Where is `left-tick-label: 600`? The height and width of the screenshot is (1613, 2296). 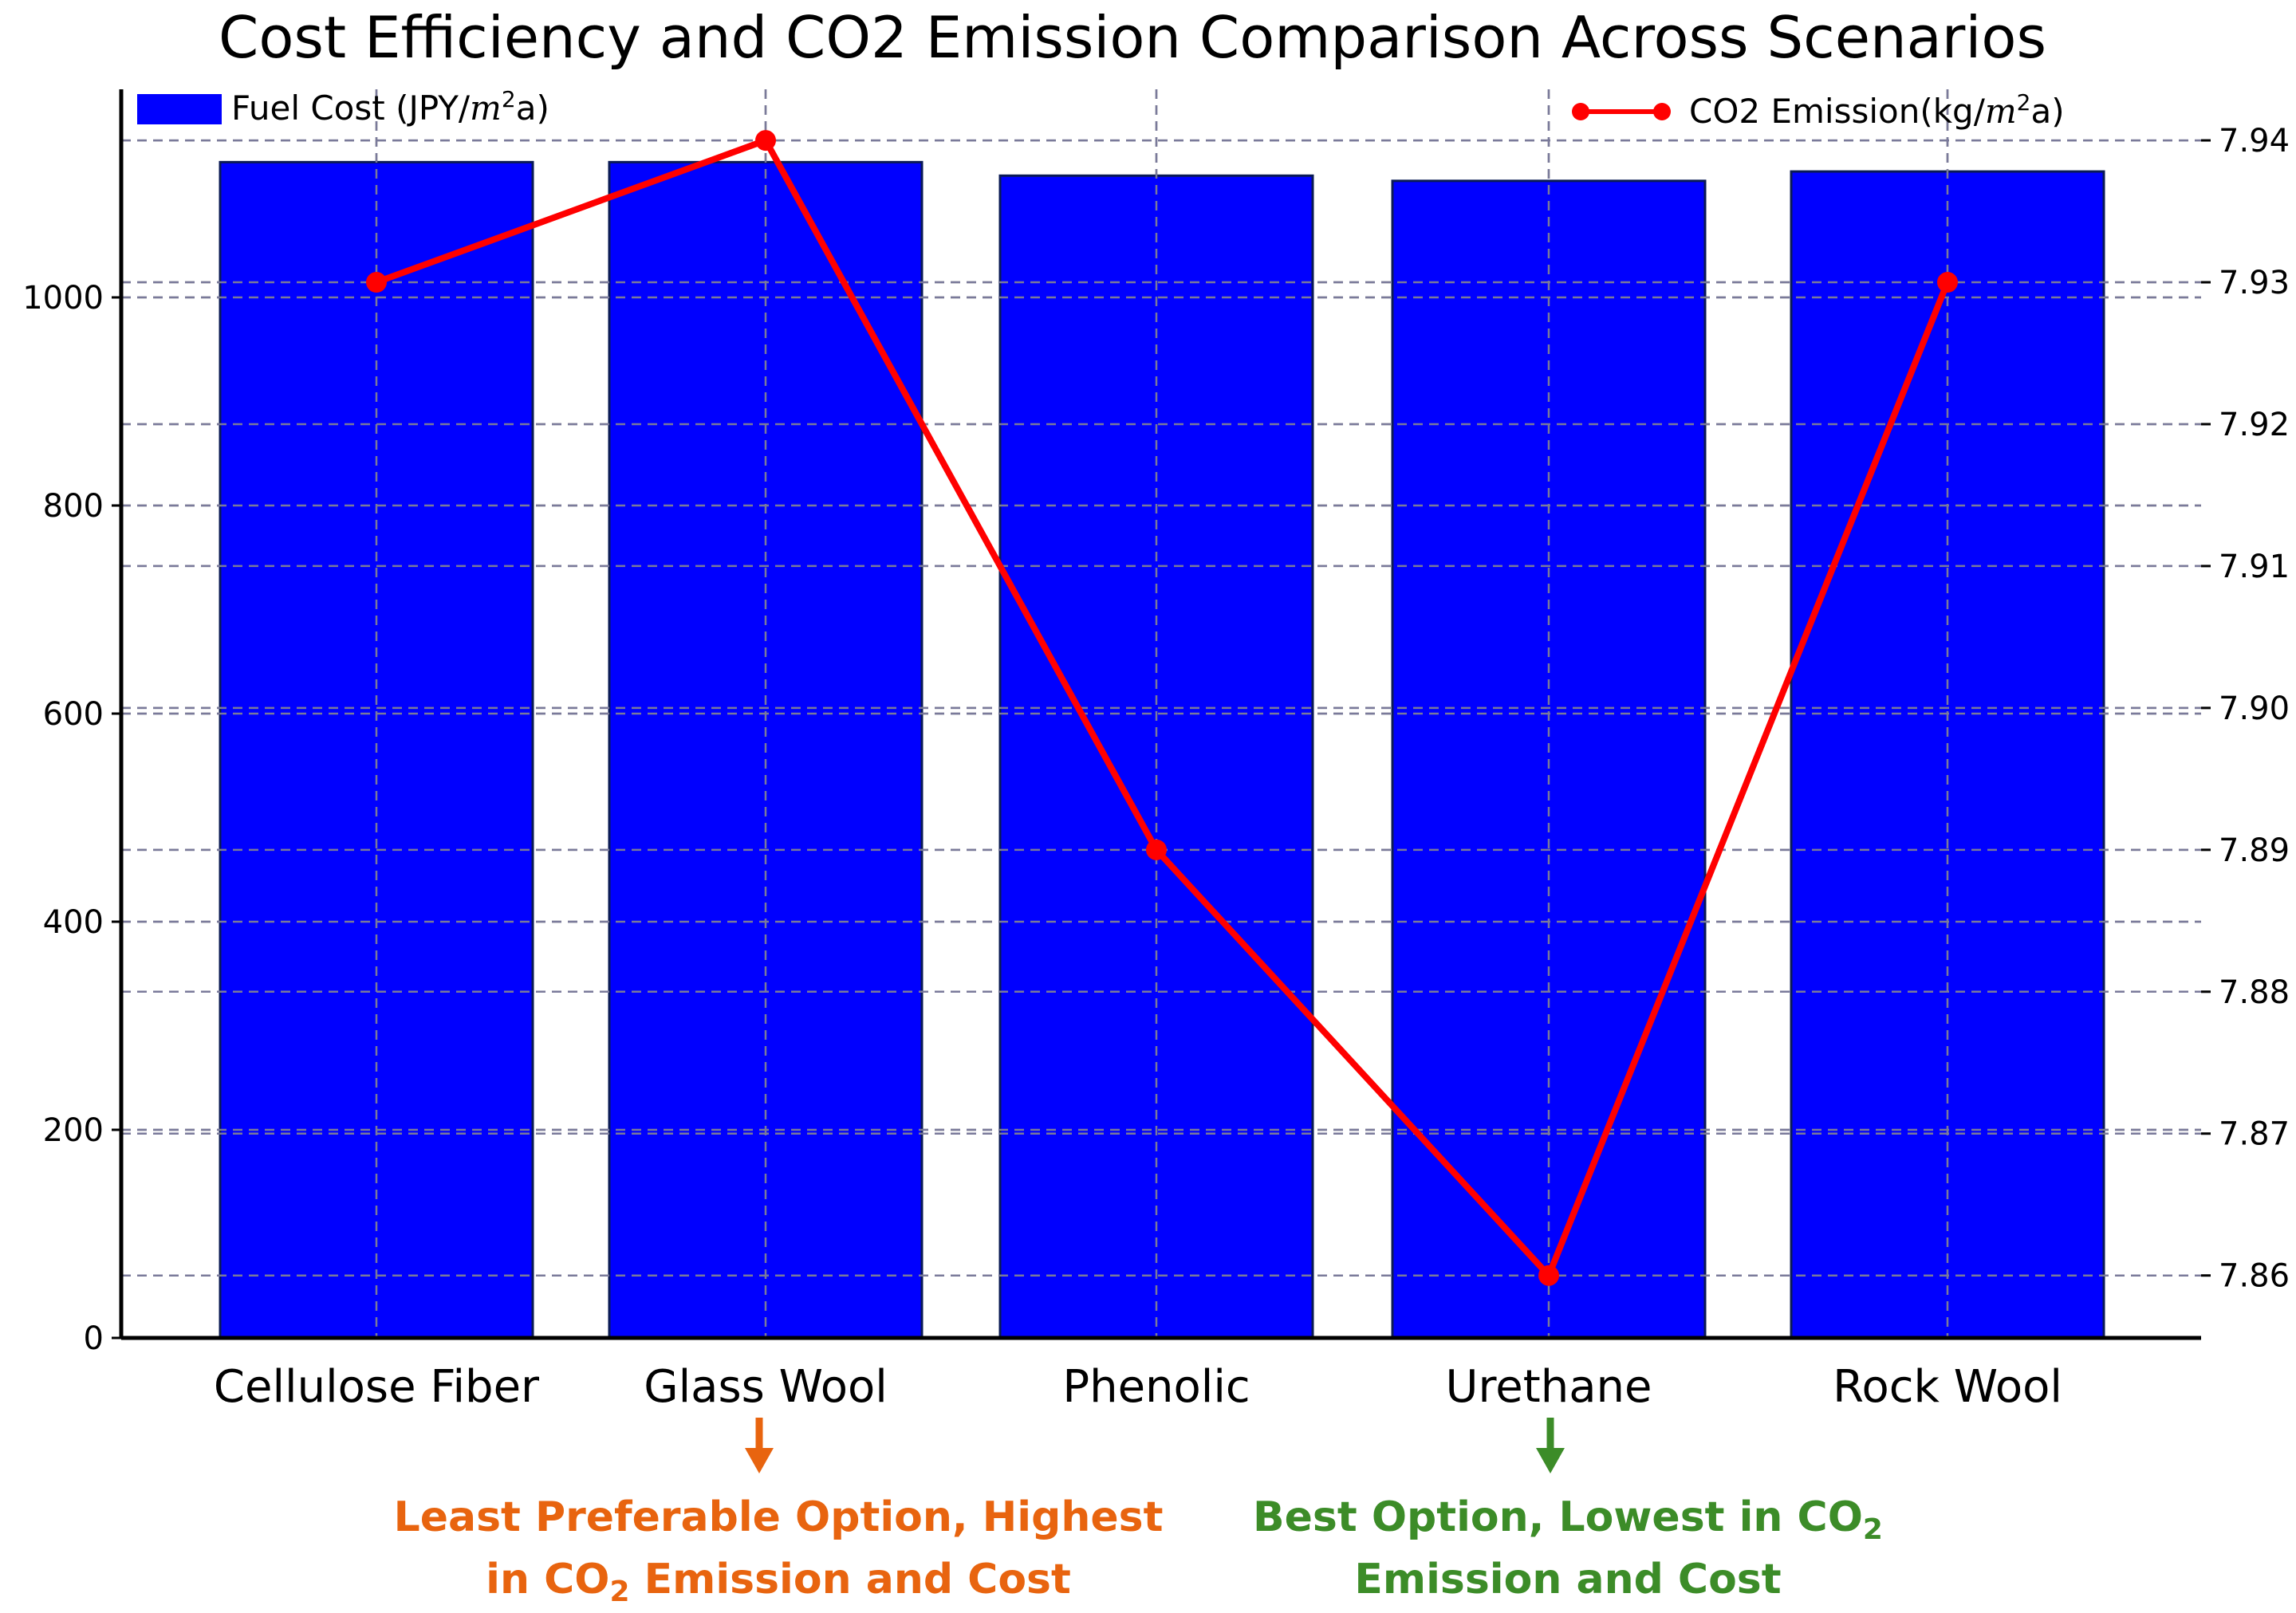 left-tick-label: 600 is located at coordinates (74, 714).